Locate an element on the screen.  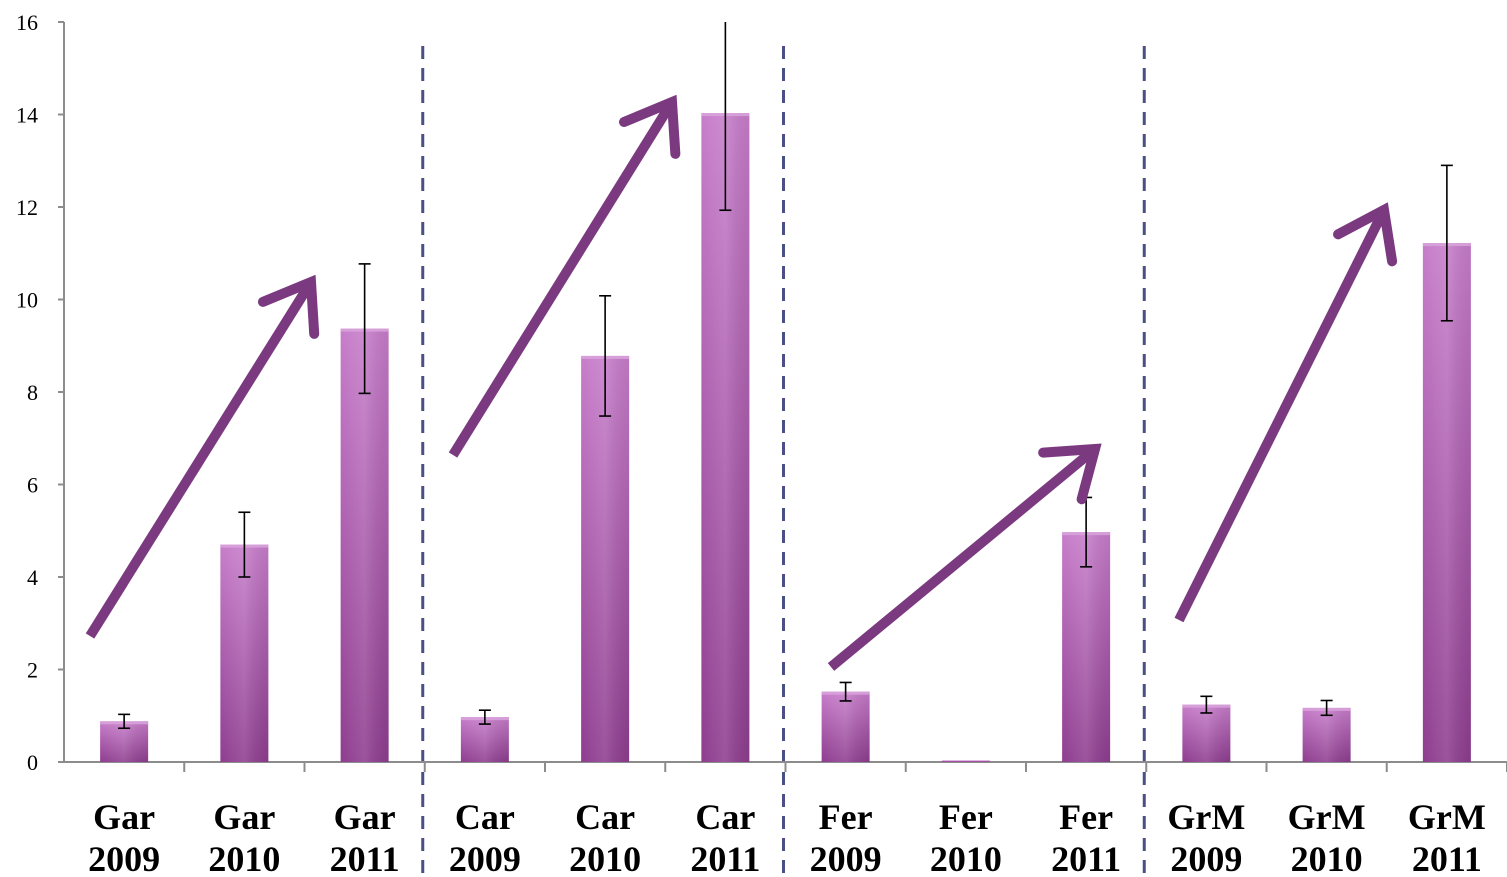
y-tick-label: 10 is located at coordinates (27, 300).